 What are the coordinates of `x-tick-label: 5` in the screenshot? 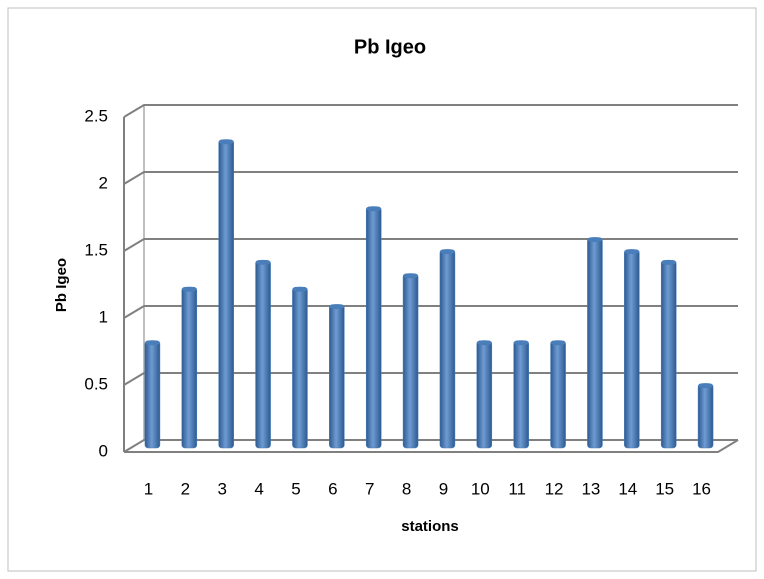 It's located at (295, 488).